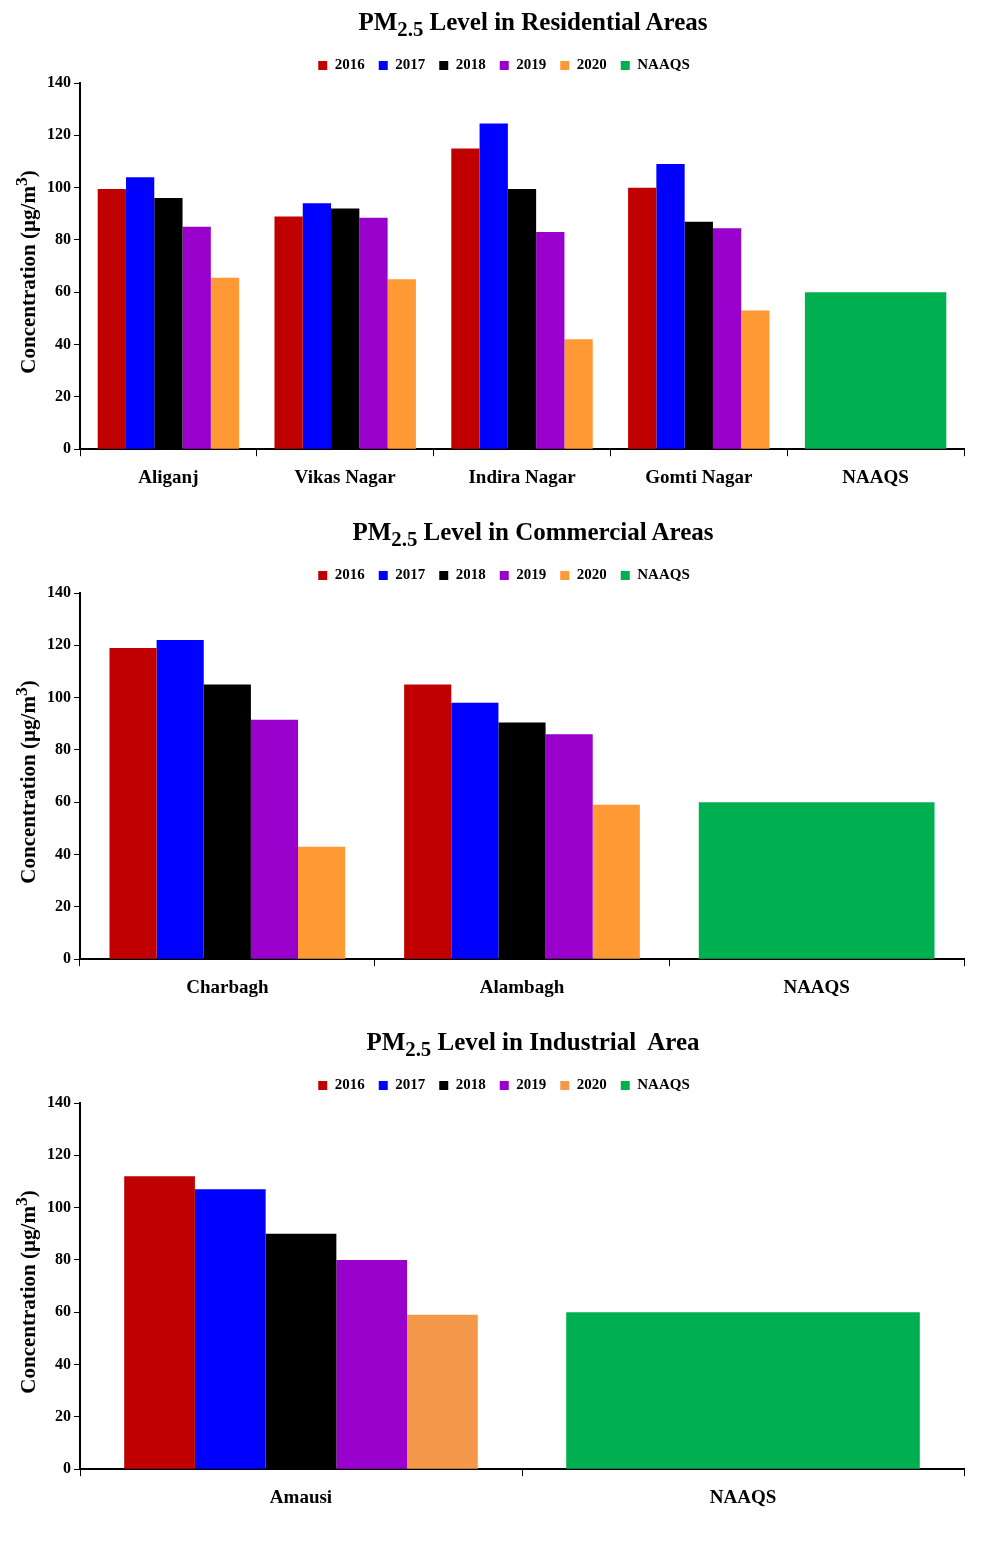  I want to click on chart-title: PM$_{2.5}$ Level in Industrial Area, so click(533, 1045).